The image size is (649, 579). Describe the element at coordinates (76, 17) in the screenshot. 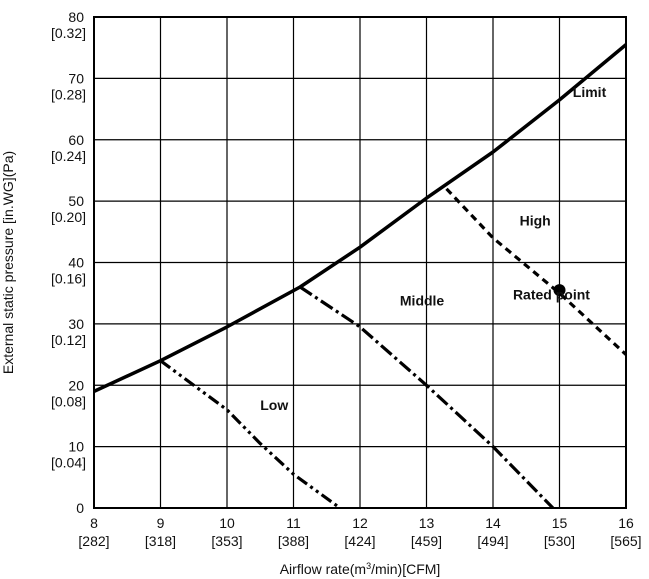

I see `y-tick-label: 80` at that location.